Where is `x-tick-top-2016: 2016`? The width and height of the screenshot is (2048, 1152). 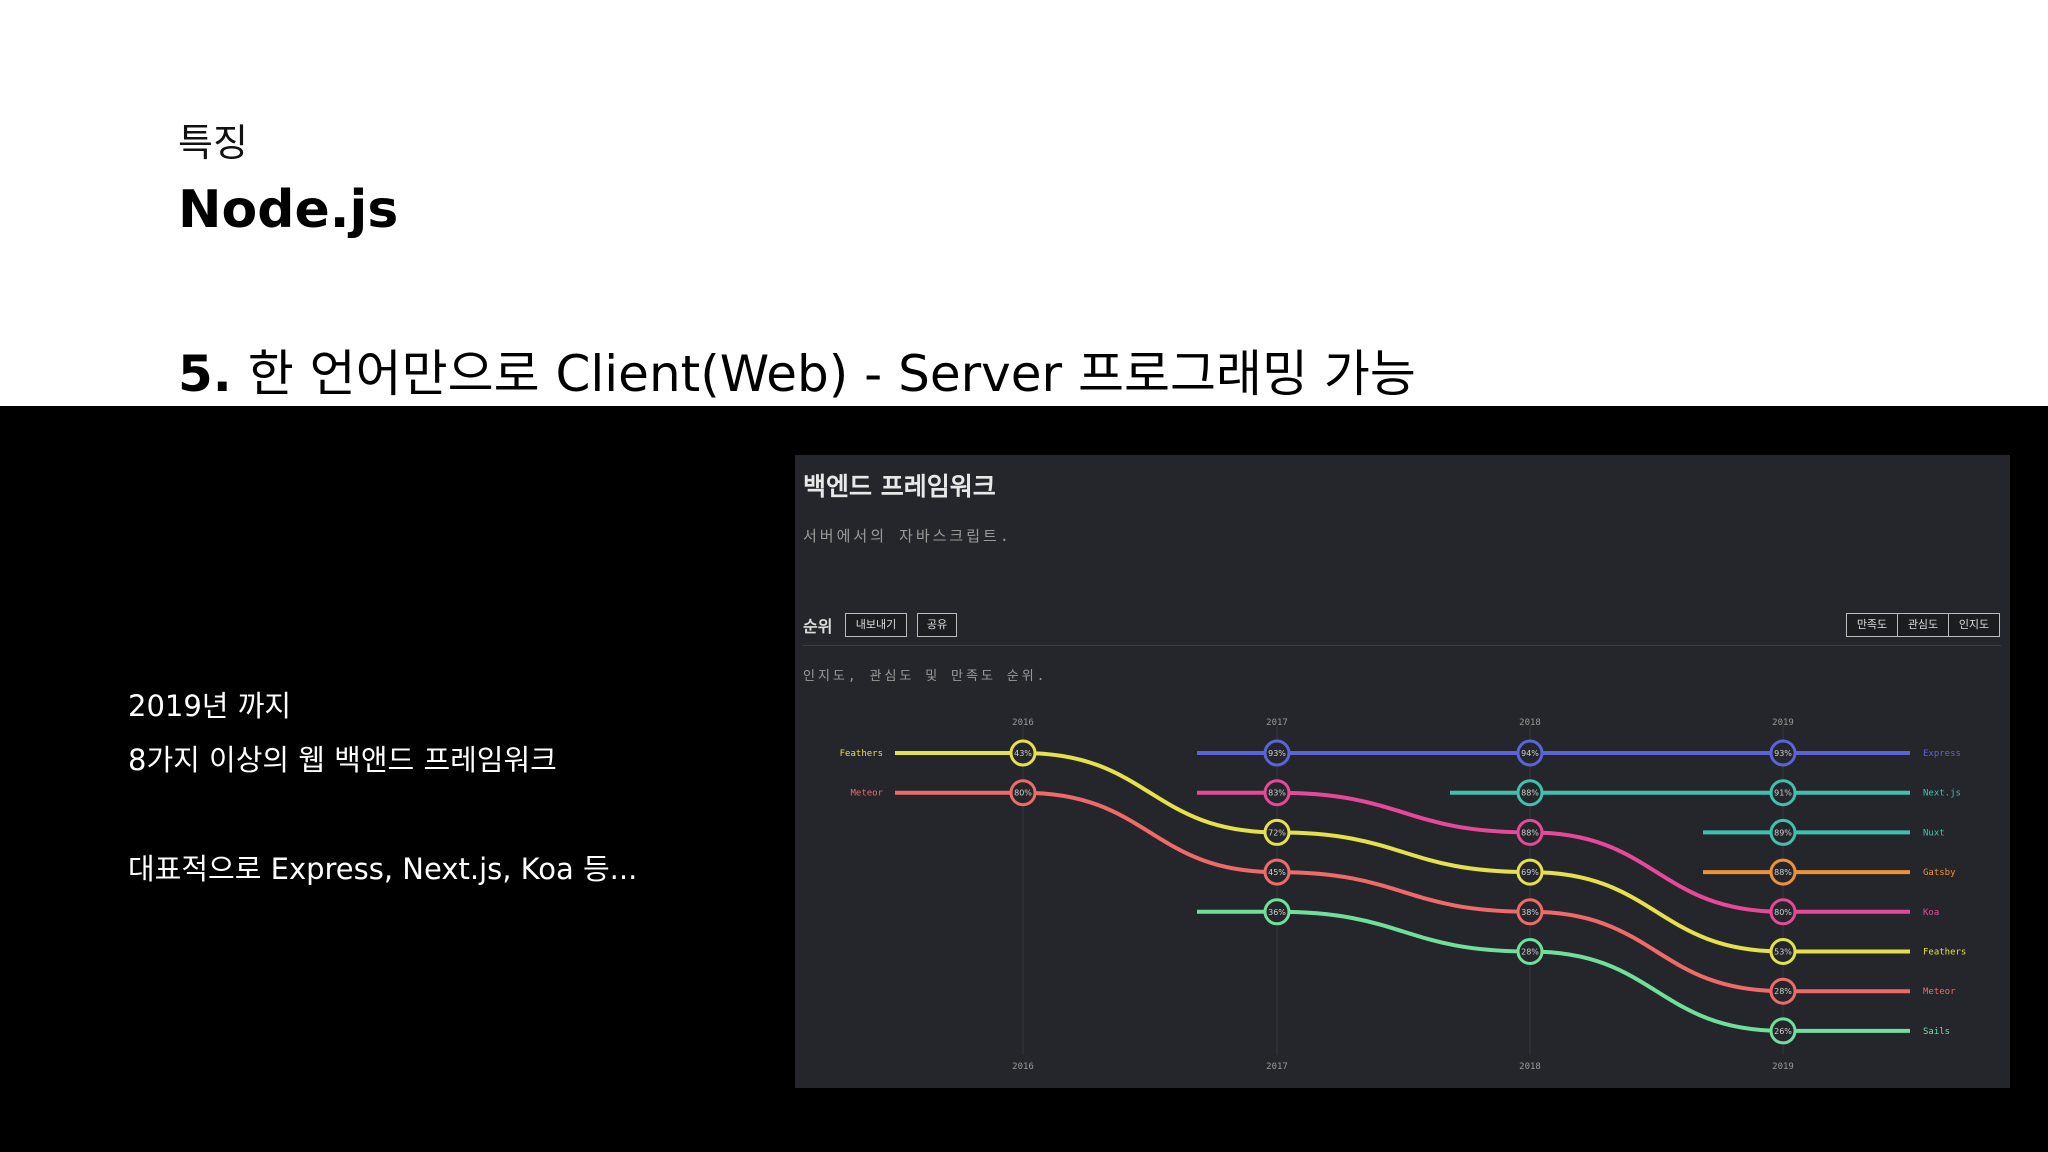
x-tick-top-2016: 2016 is located at coordinates (1023, 723).